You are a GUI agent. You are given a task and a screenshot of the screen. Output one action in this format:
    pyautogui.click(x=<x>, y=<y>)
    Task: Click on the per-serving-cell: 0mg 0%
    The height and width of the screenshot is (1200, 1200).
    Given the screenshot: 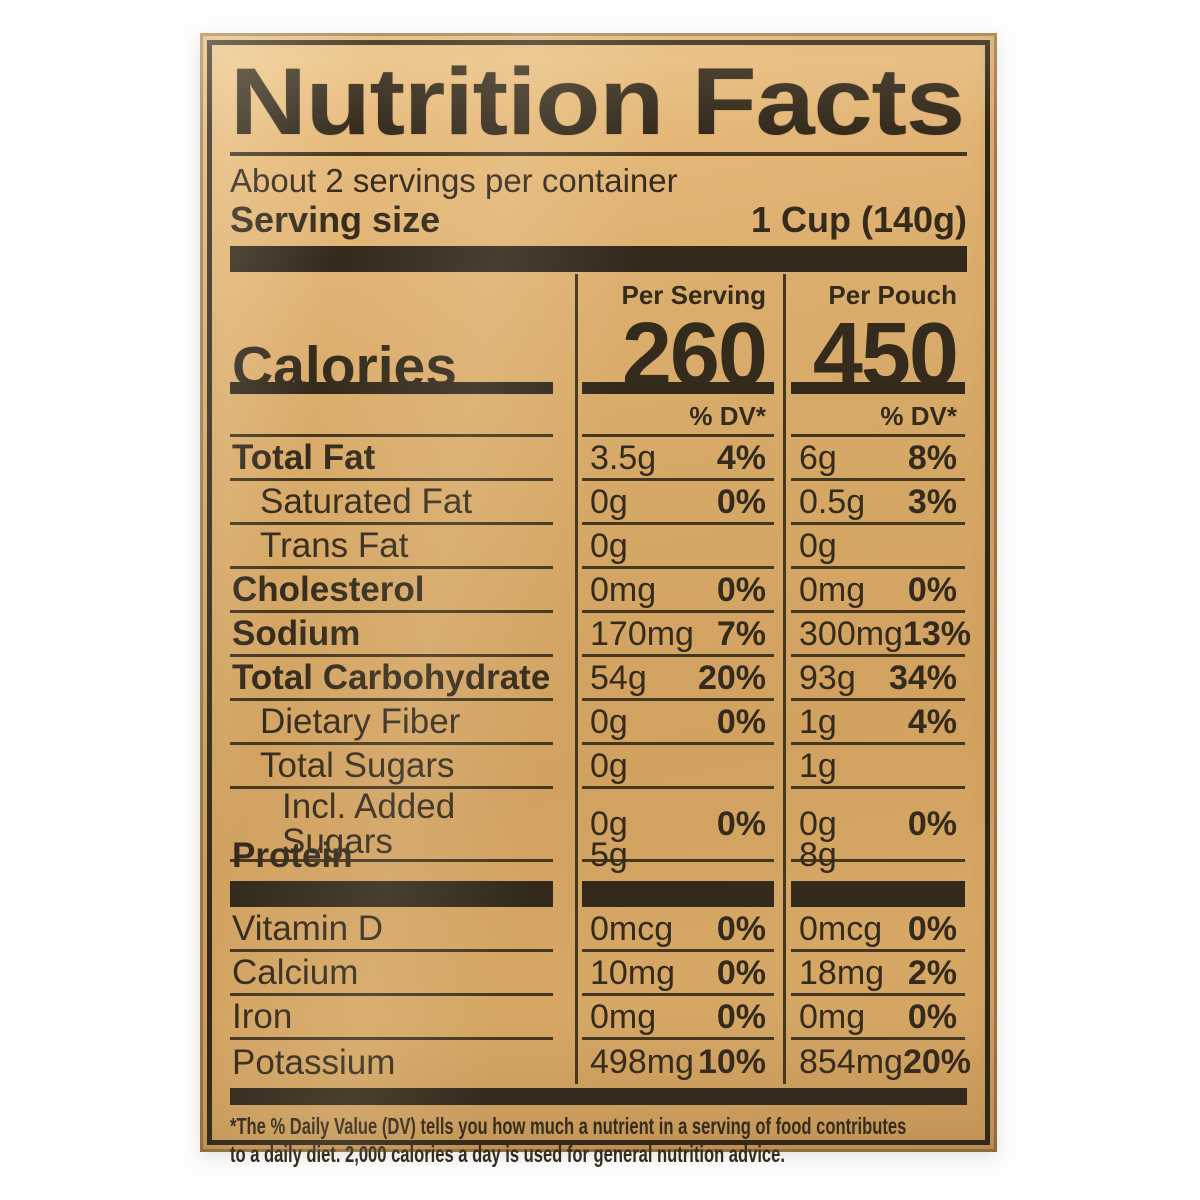 What is the action you would take?
    pyautogui.click(x=678, y=591)
    